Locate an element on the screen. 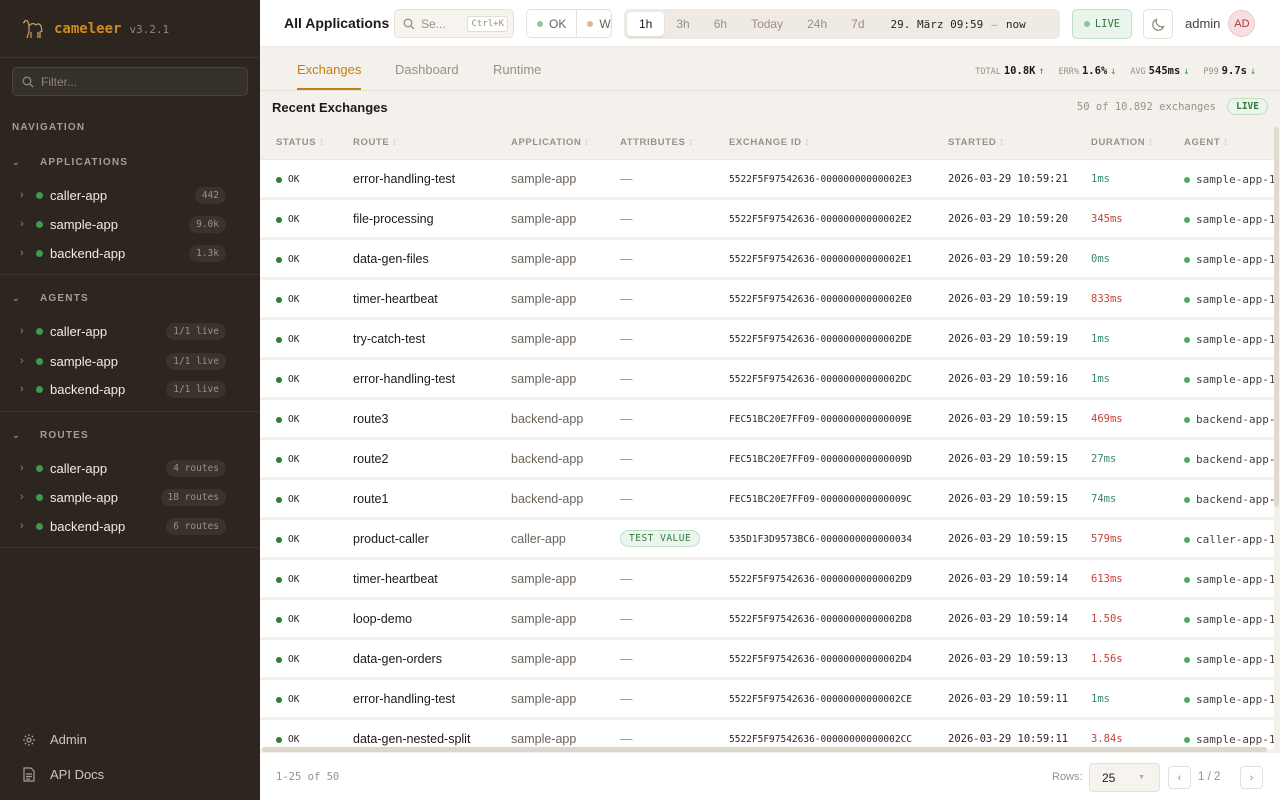 The width and height of the screenshot is (1280, 800). exchange-id-cell: 5522F5F97542636-00000000000002D4 is located at coordinates (821, 659).